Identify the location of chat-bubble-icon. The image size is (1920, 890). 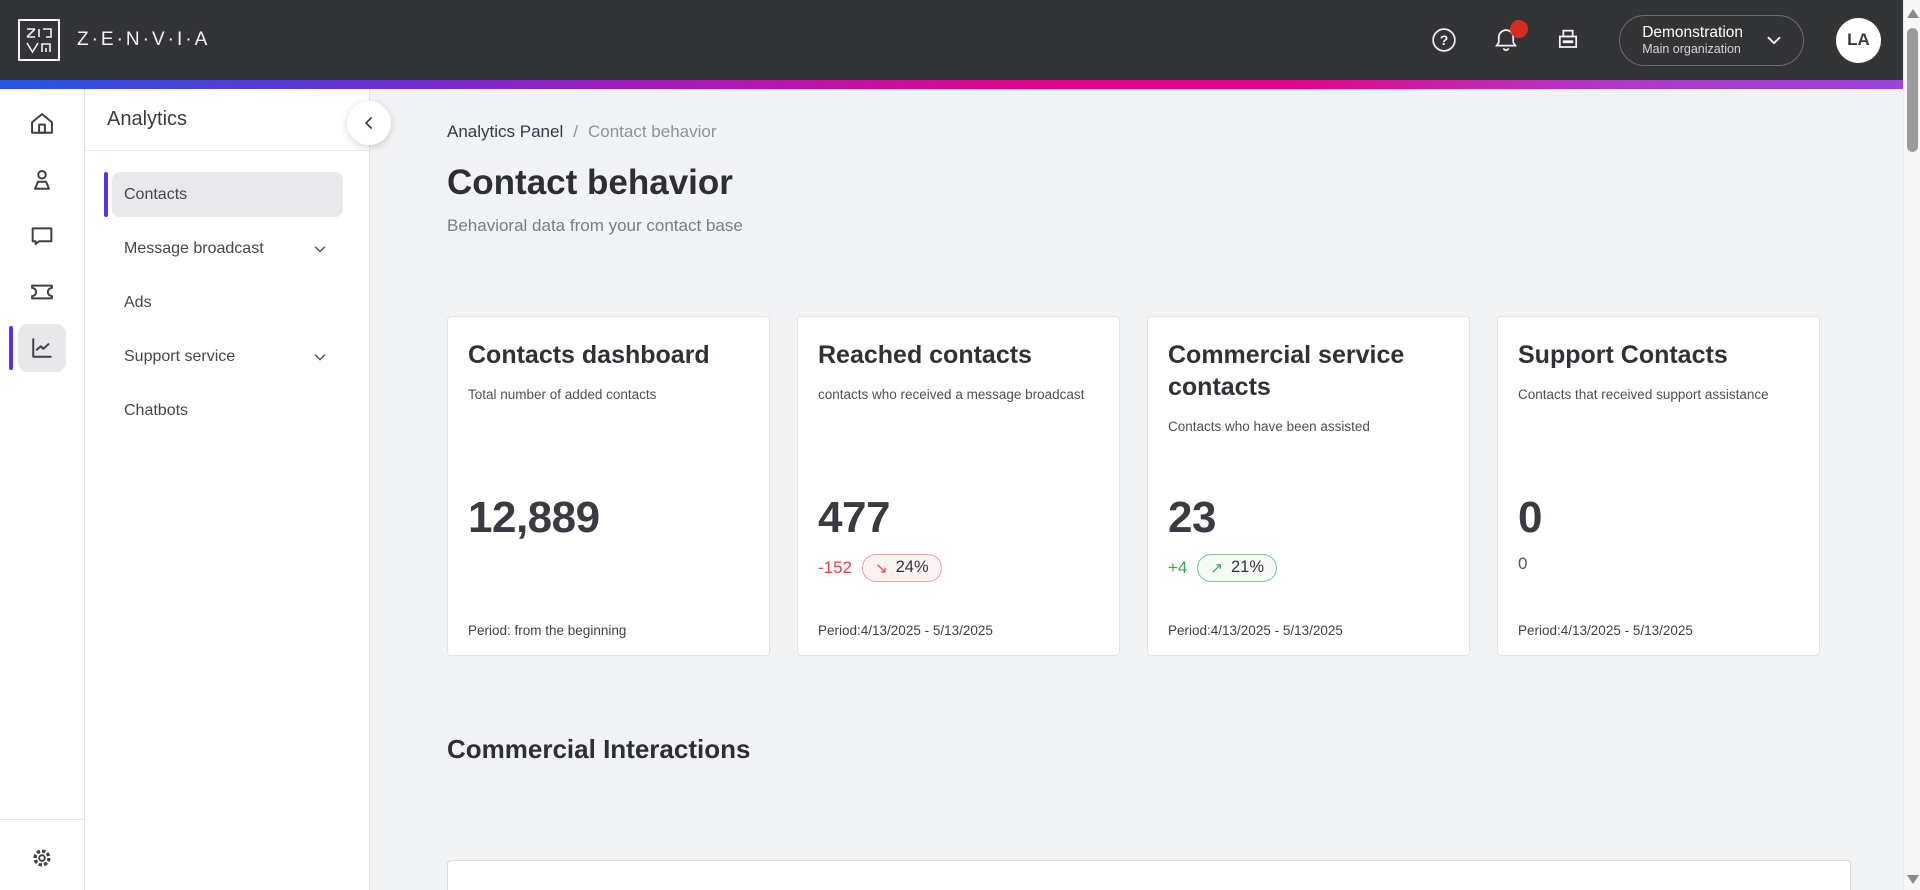
(42, 236).